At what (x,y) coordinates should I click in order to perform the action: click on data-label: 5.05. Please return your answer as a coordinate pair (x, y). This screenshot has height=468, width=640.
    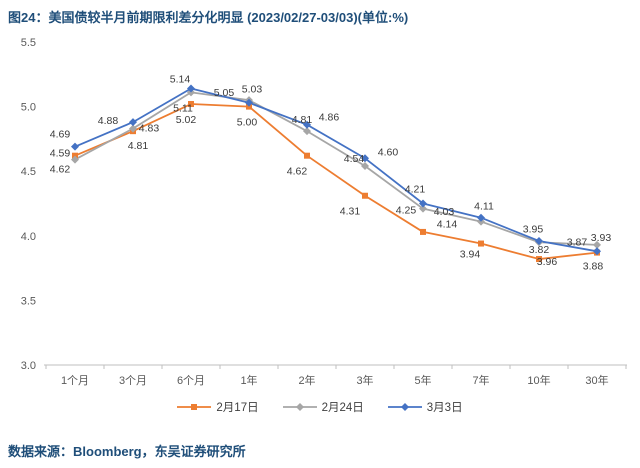
    Looking at the image, I should click on (224, 93).